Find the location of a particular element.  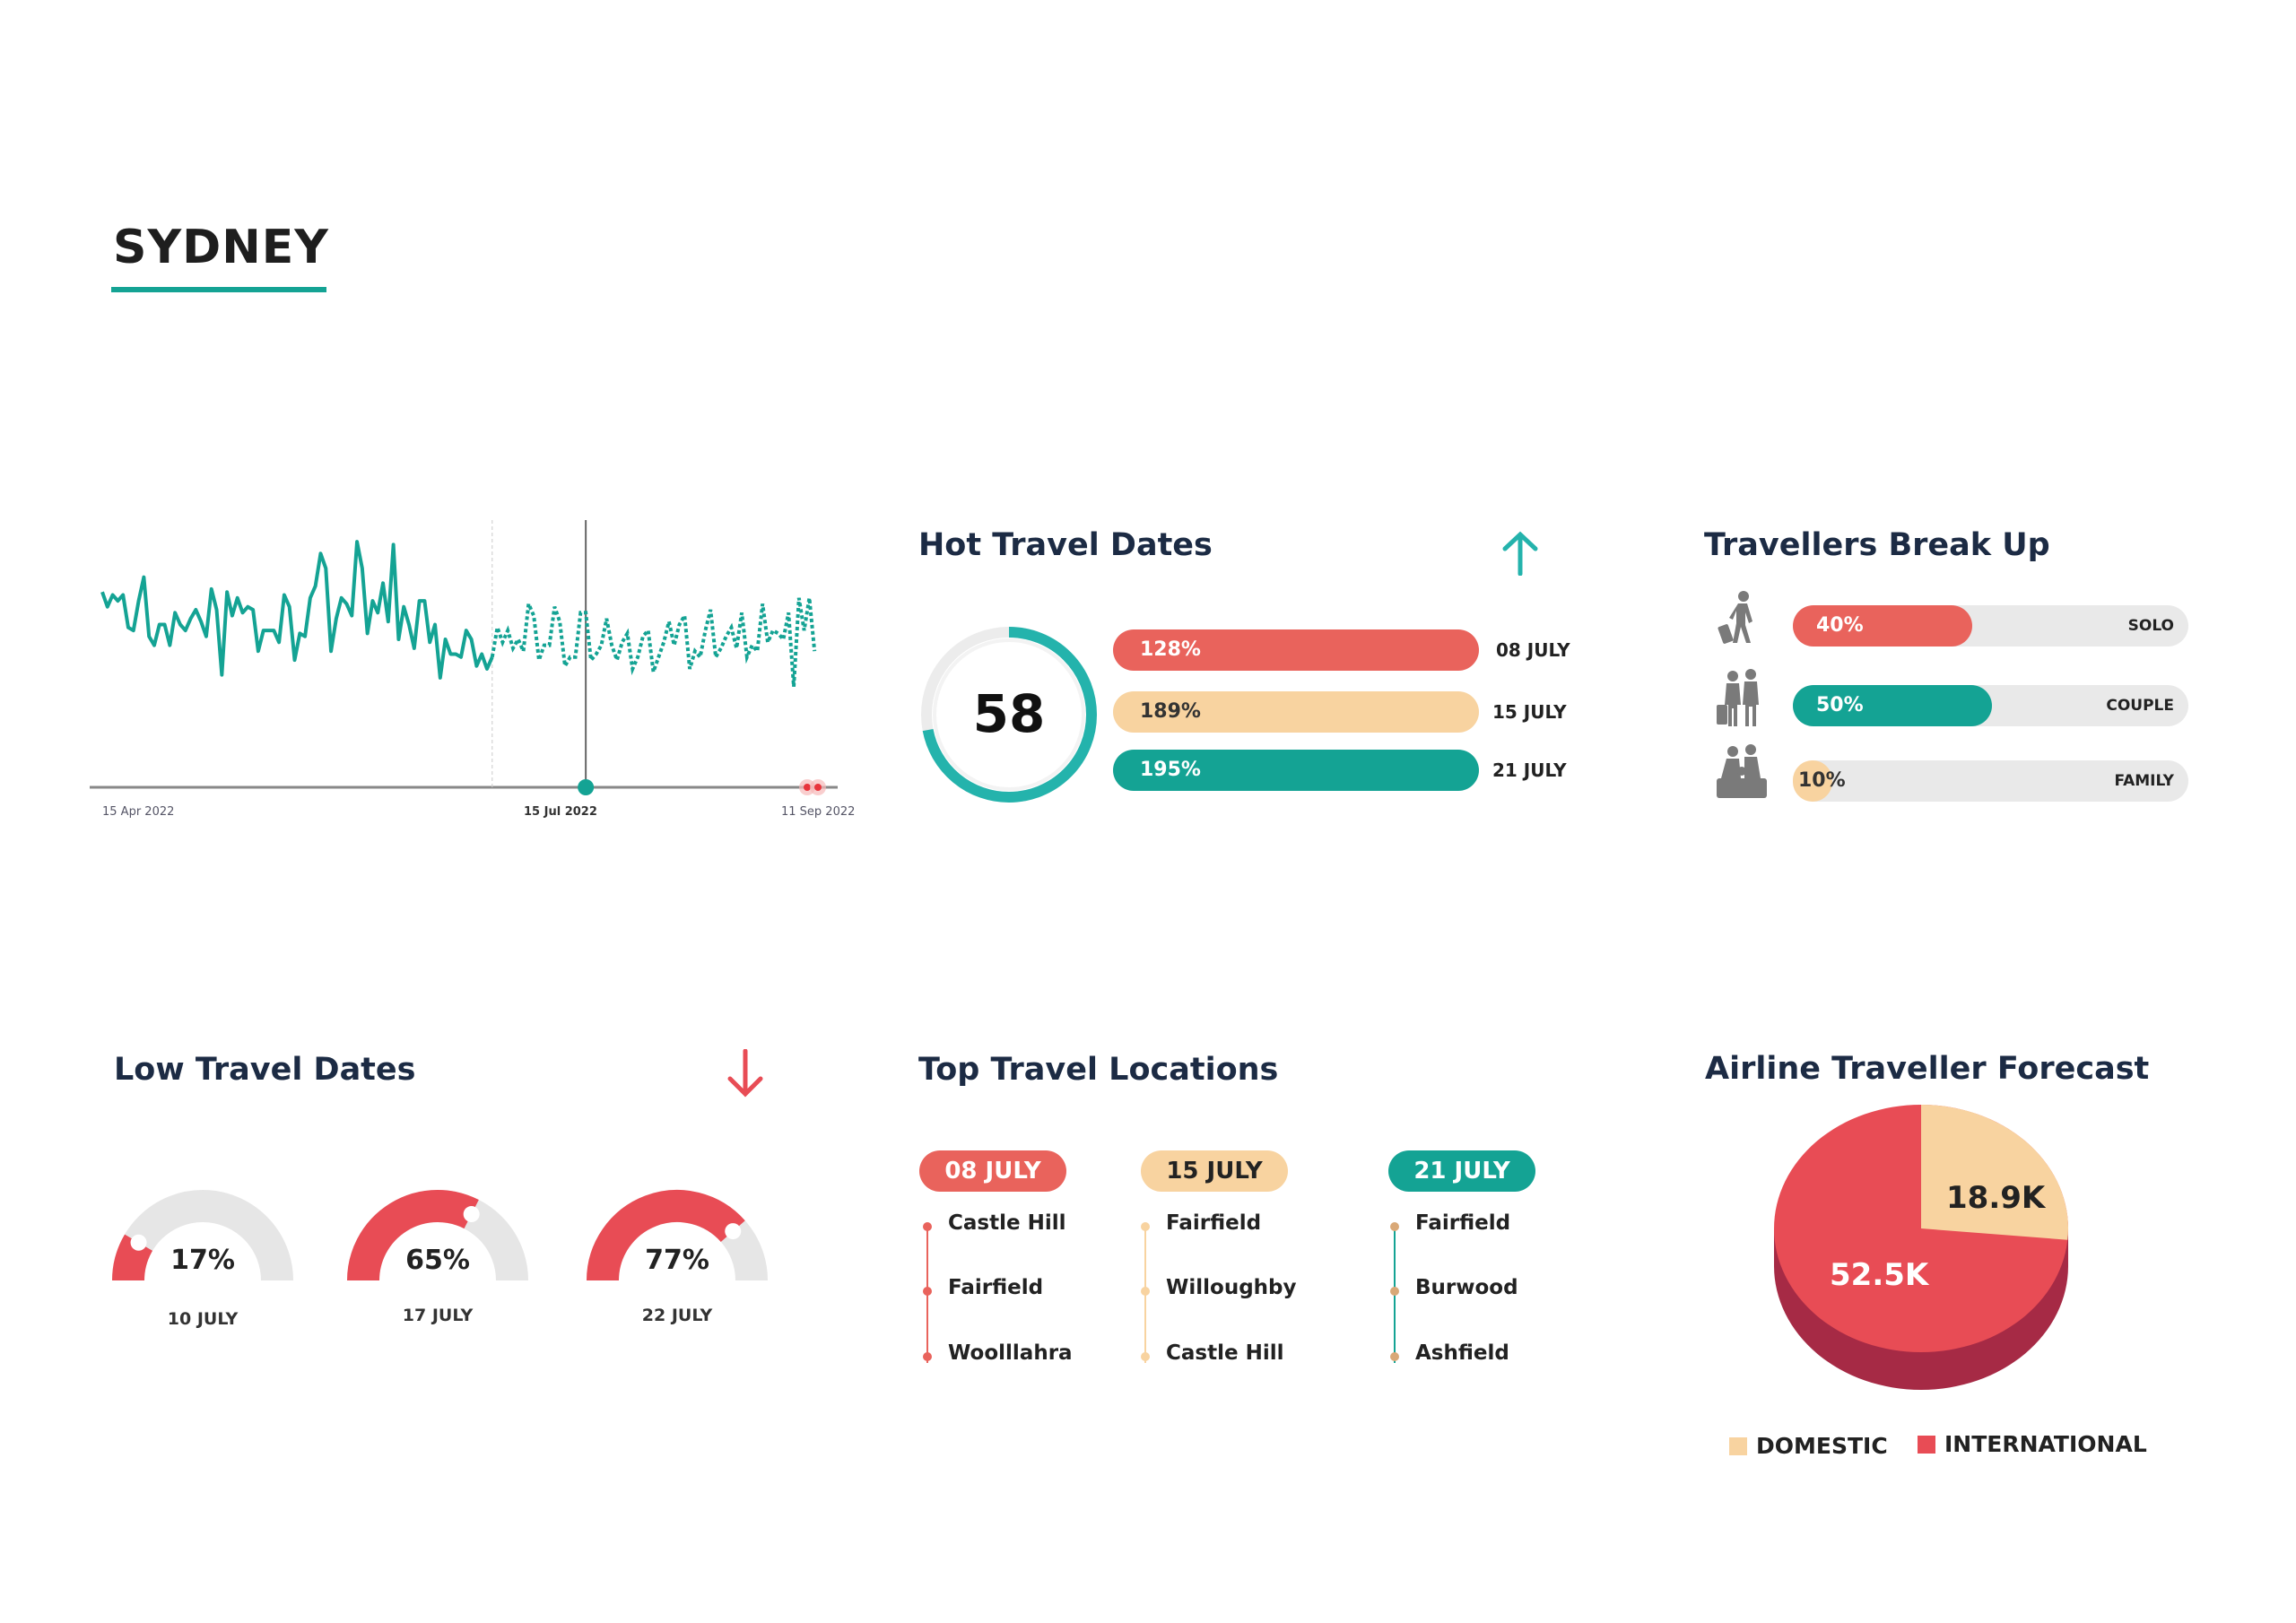

hot-date-bar: 128% is located at coordinates (1296, 650).